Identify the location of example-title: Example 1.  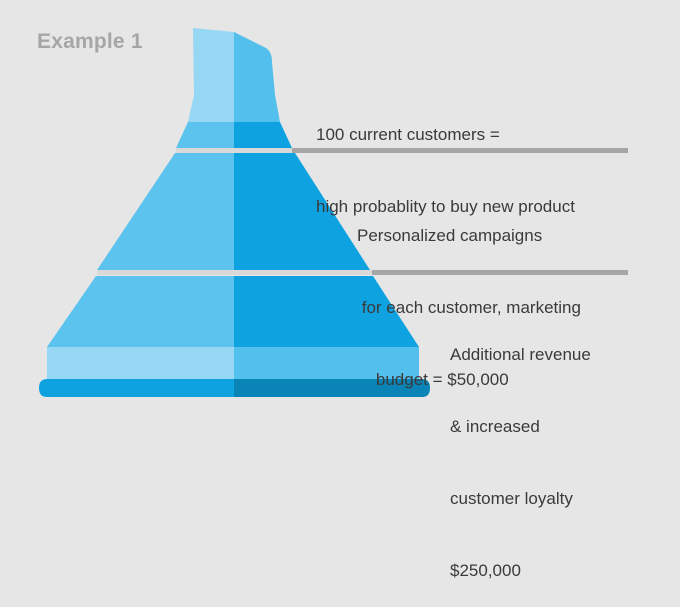
(90, 41).